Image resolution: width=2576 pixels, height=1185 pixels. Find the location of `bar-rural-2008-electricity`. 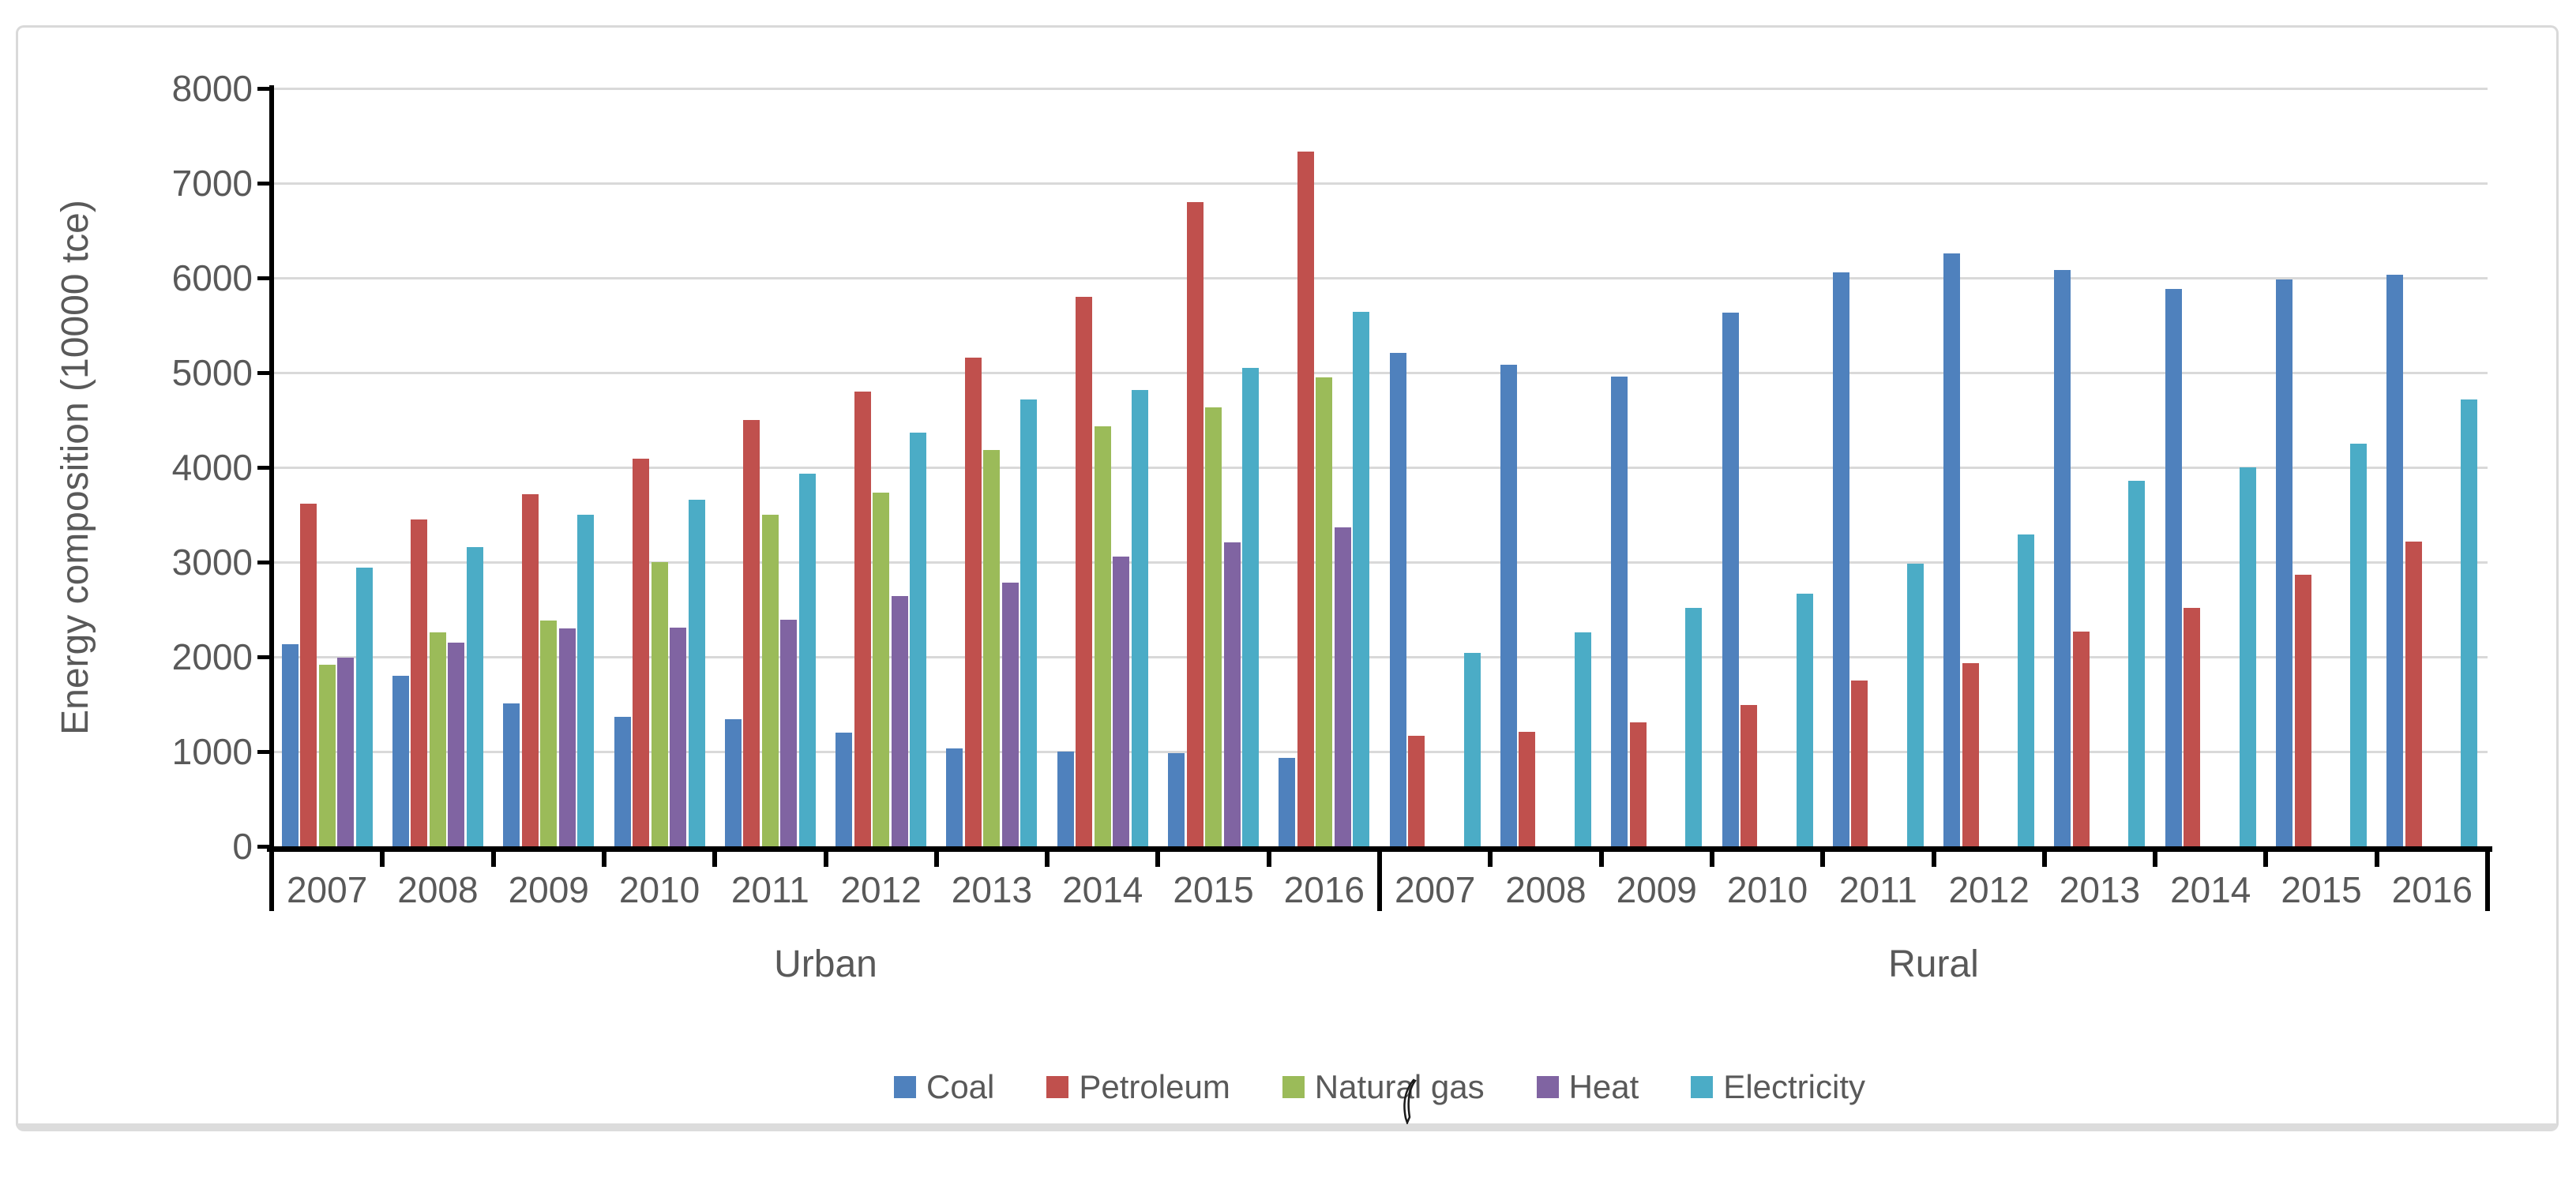

bar-rural-2008-electricity is located at coordinates (1582, 739).